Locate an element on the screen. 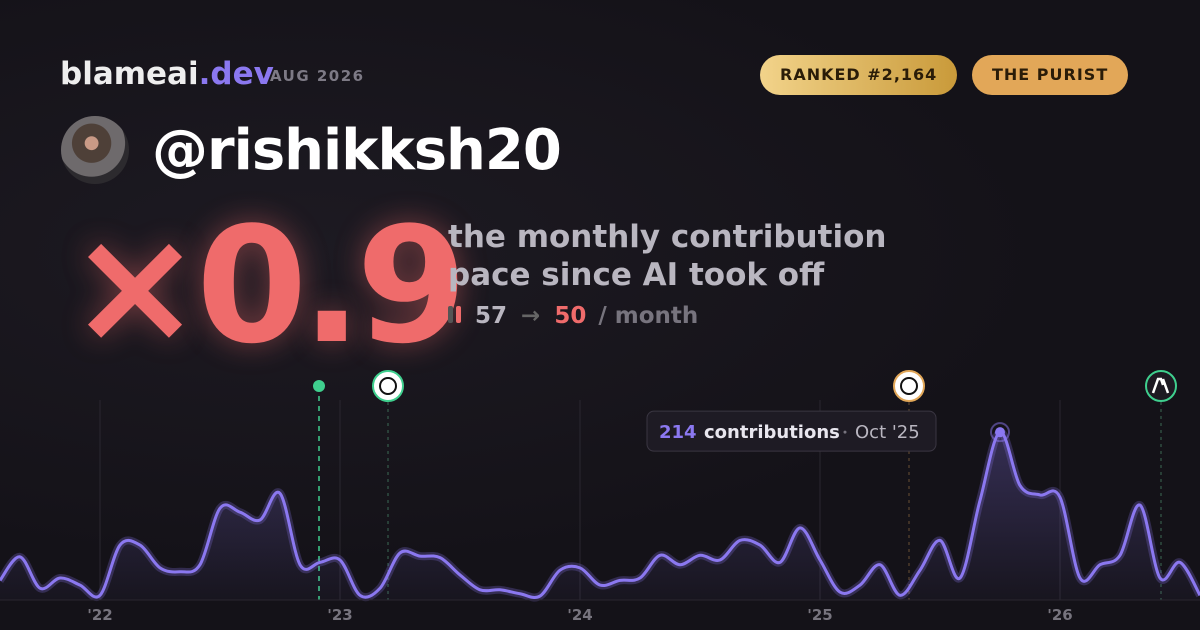  brand-name: blameai is located at coordinates (129, 74).